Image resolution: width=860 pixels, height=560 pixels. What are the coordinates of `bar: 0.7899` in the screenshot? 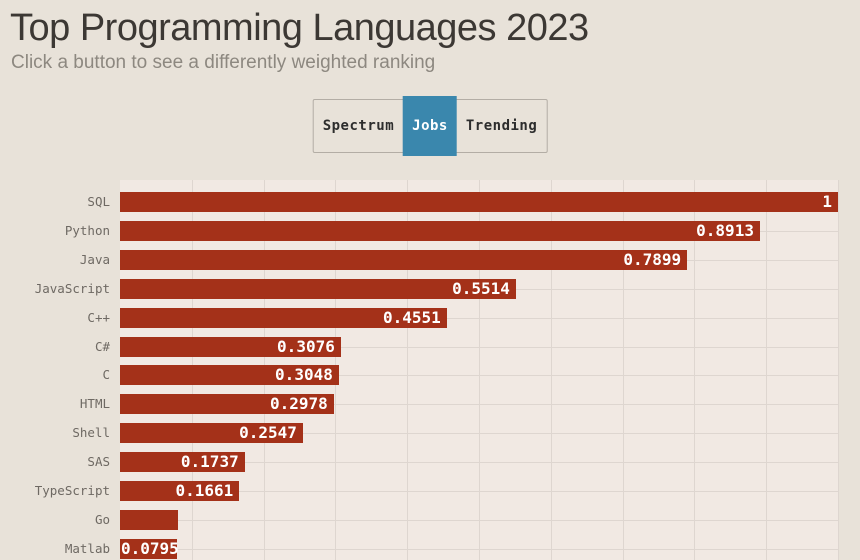 It's located at (404, 259).